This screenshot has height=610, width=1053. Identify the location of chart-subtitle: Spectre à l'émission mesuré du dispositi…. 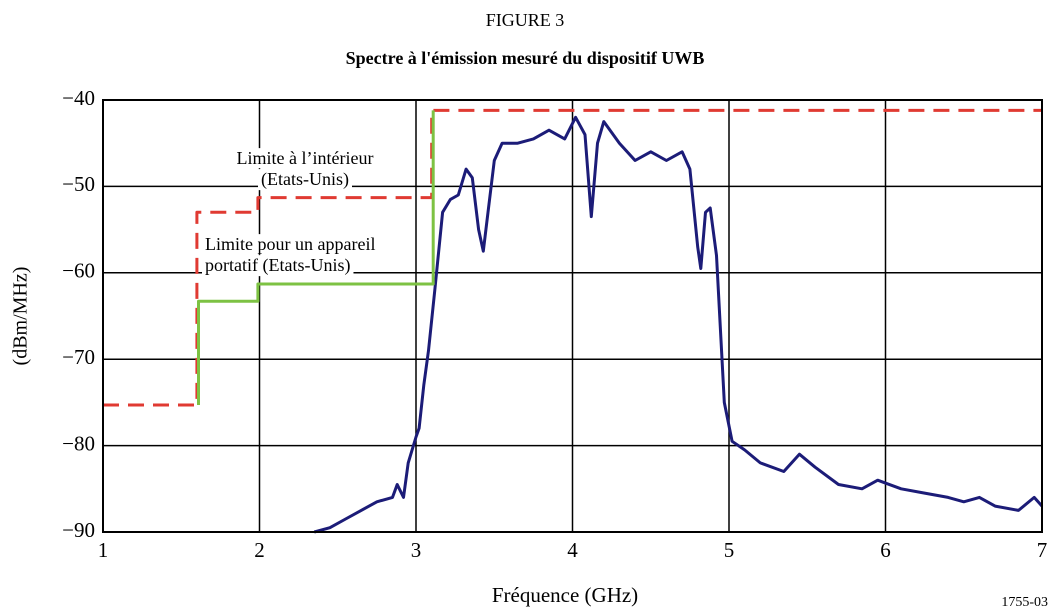
(525, 58).